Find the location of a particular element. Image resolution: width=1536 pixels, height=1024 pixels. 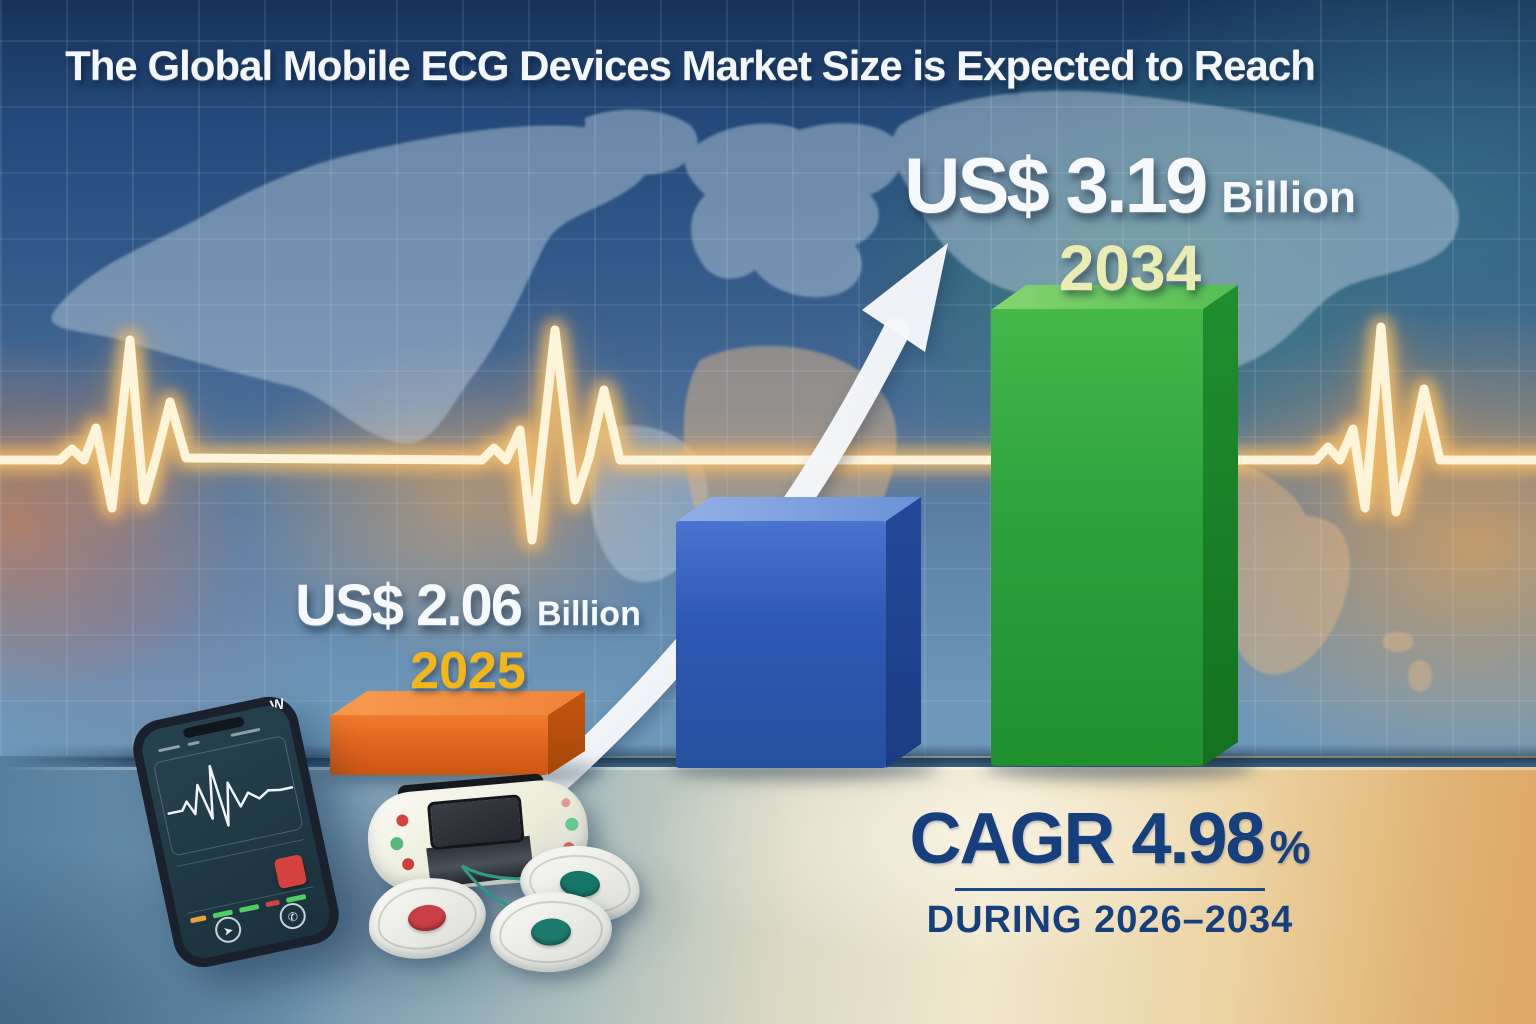

value-2034-group: US$ 3.19 Billion 2034 is located at coordinates (1130, 222).